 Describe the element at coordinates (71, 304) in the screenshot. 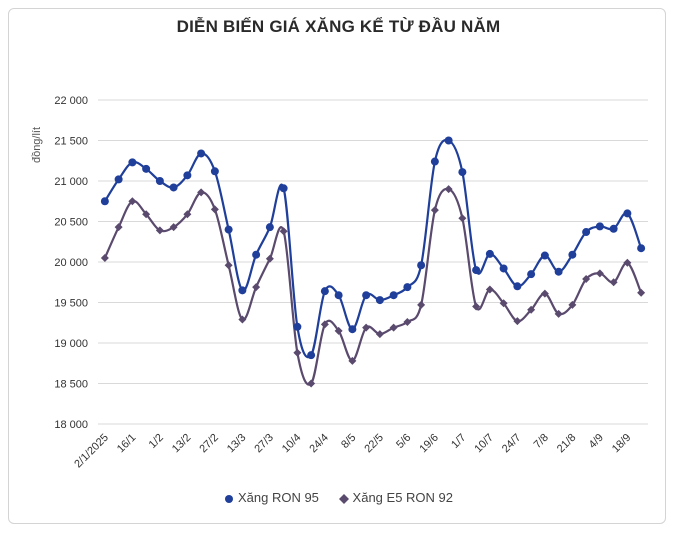

I see `y-tick-label: 19 500` at that location.